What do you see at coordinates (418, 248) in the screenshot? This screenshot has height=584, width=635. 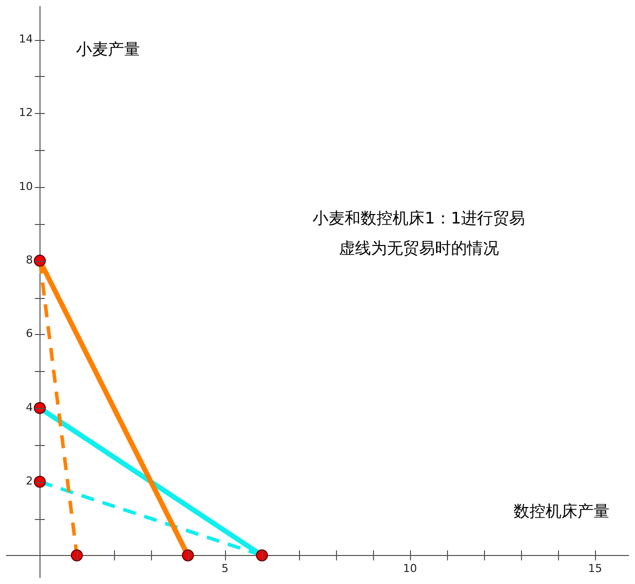 I see `annotation: 虚线为无贸易时的情况` at bounding box center [418, 248].